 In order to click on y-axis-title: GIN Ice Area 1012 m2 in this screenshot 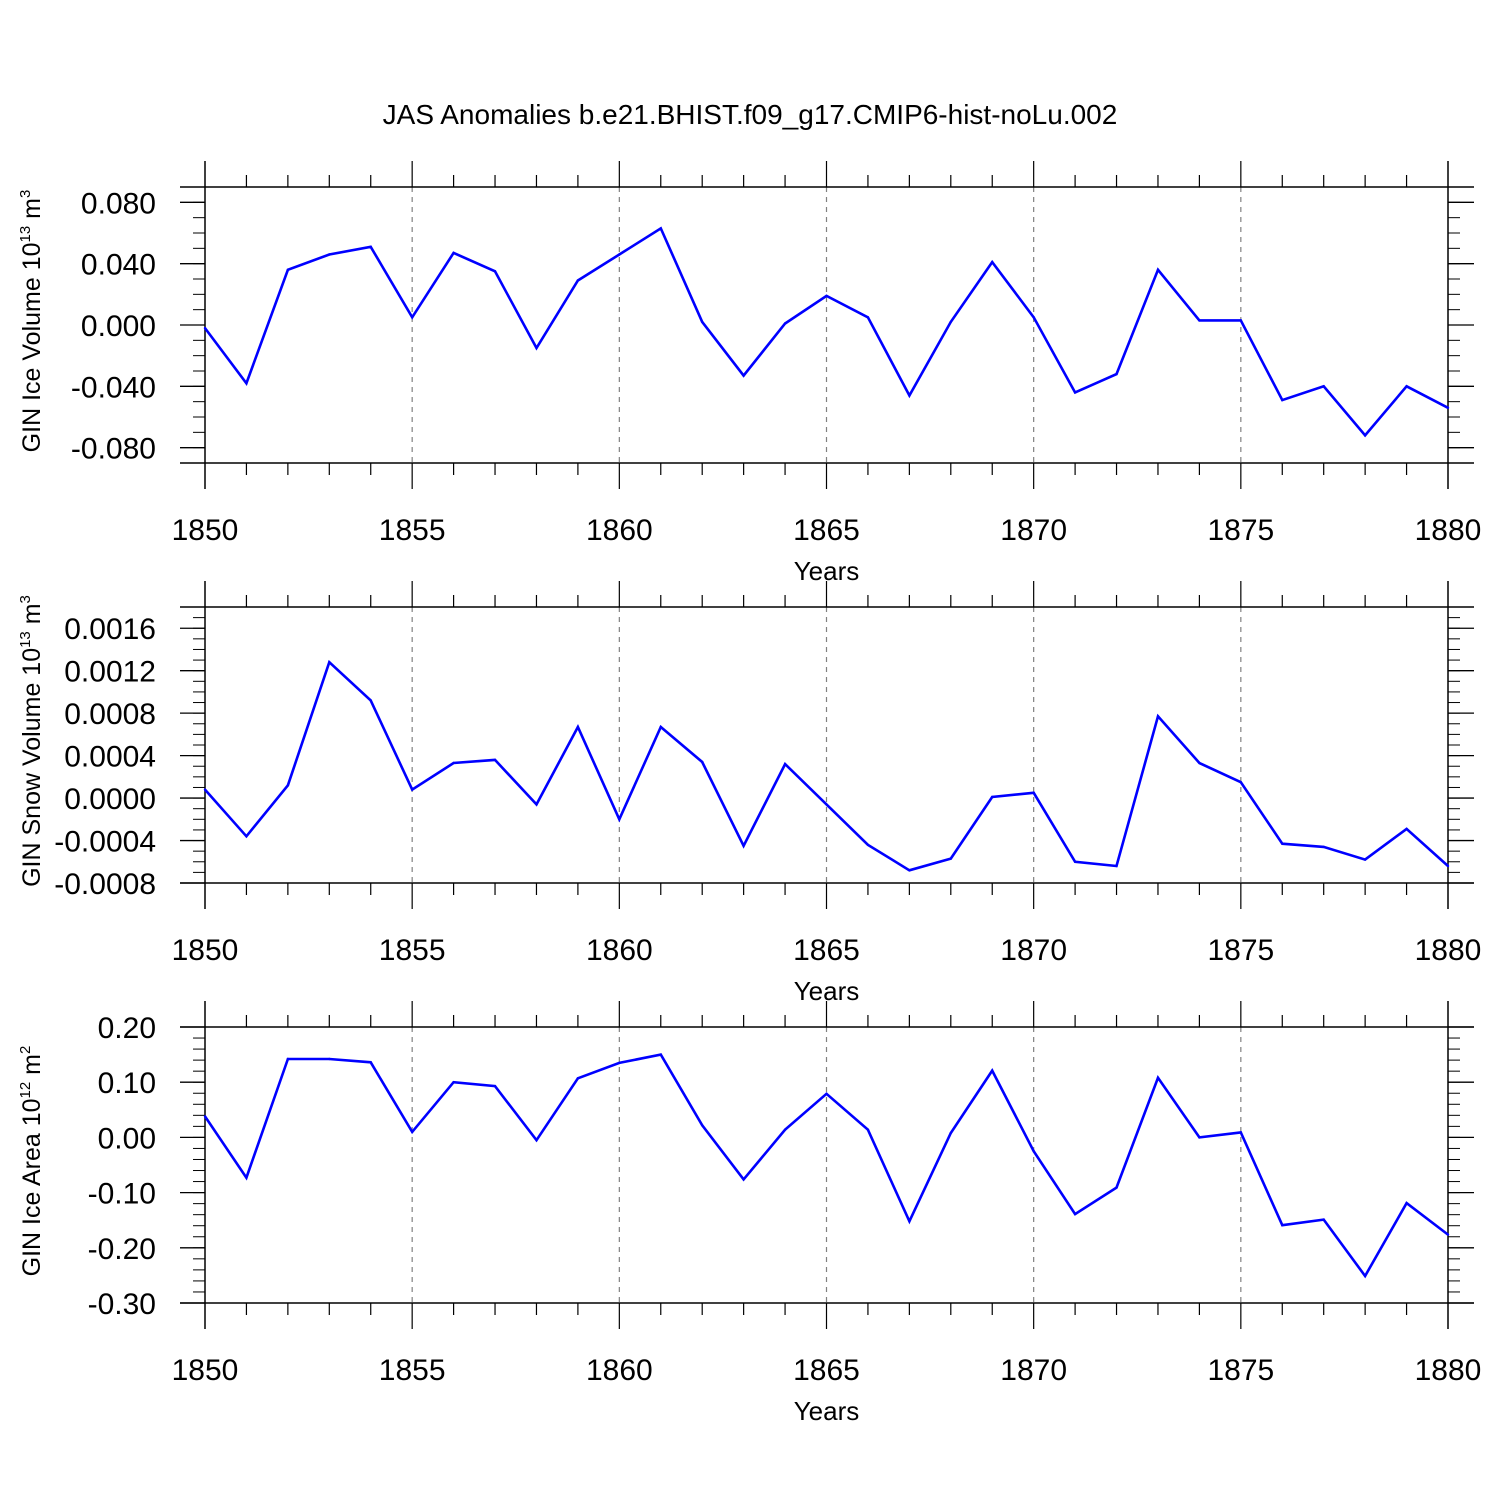, I will do `click(31, 1161)`.